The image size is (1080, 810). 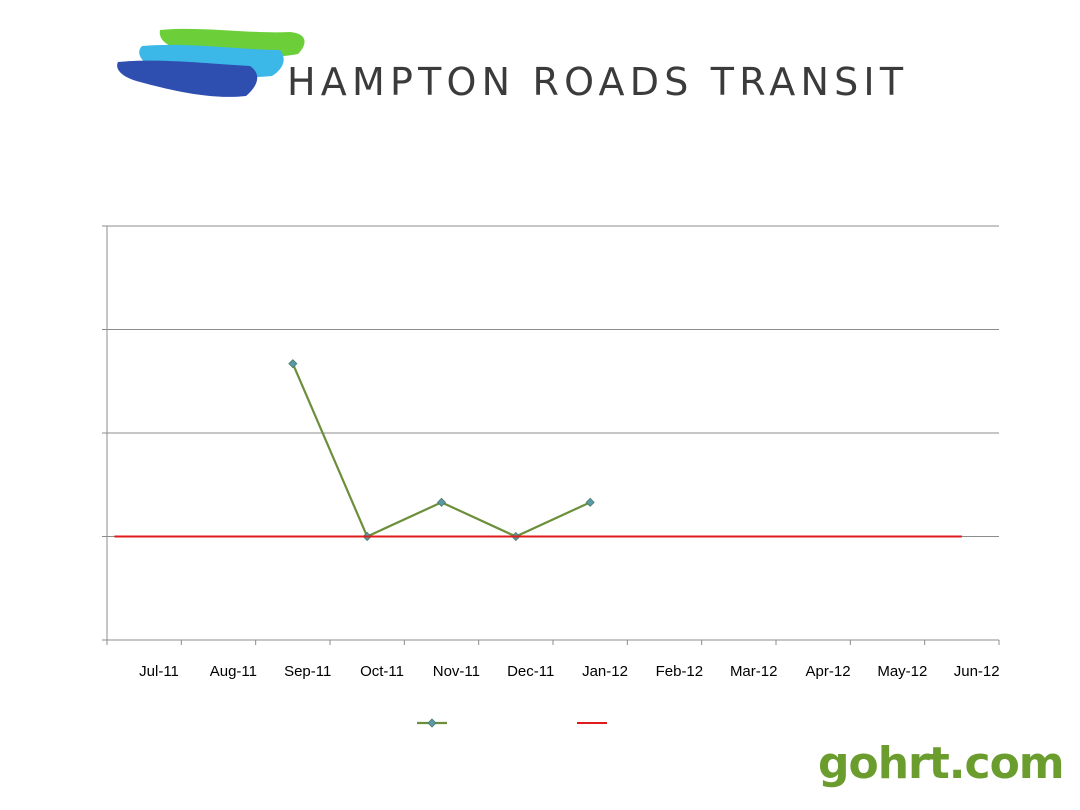 What do you see at coordinates (512, 723) in the screenshot?
I see `chart-legend` at bounding box center [512, 723].